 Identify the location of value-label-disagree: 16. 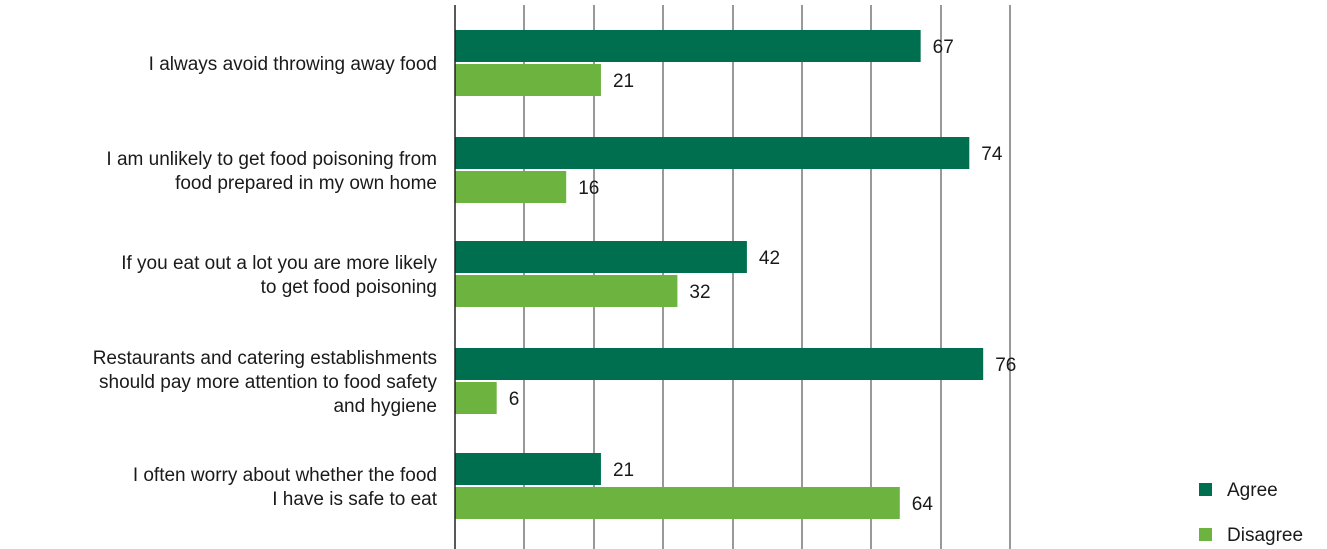
(588, 188).